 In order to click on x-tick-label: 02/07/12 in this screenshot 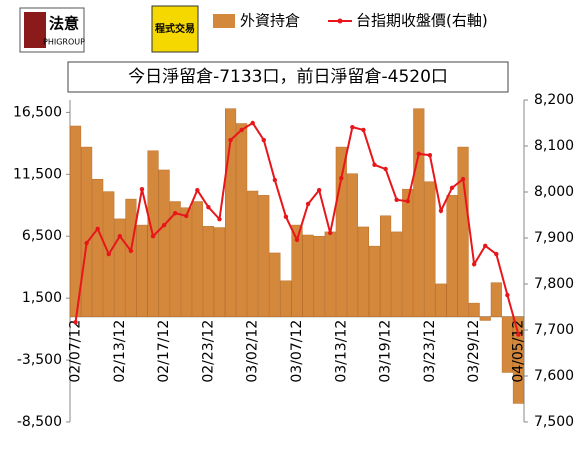, I will do `click(76, 351)`.